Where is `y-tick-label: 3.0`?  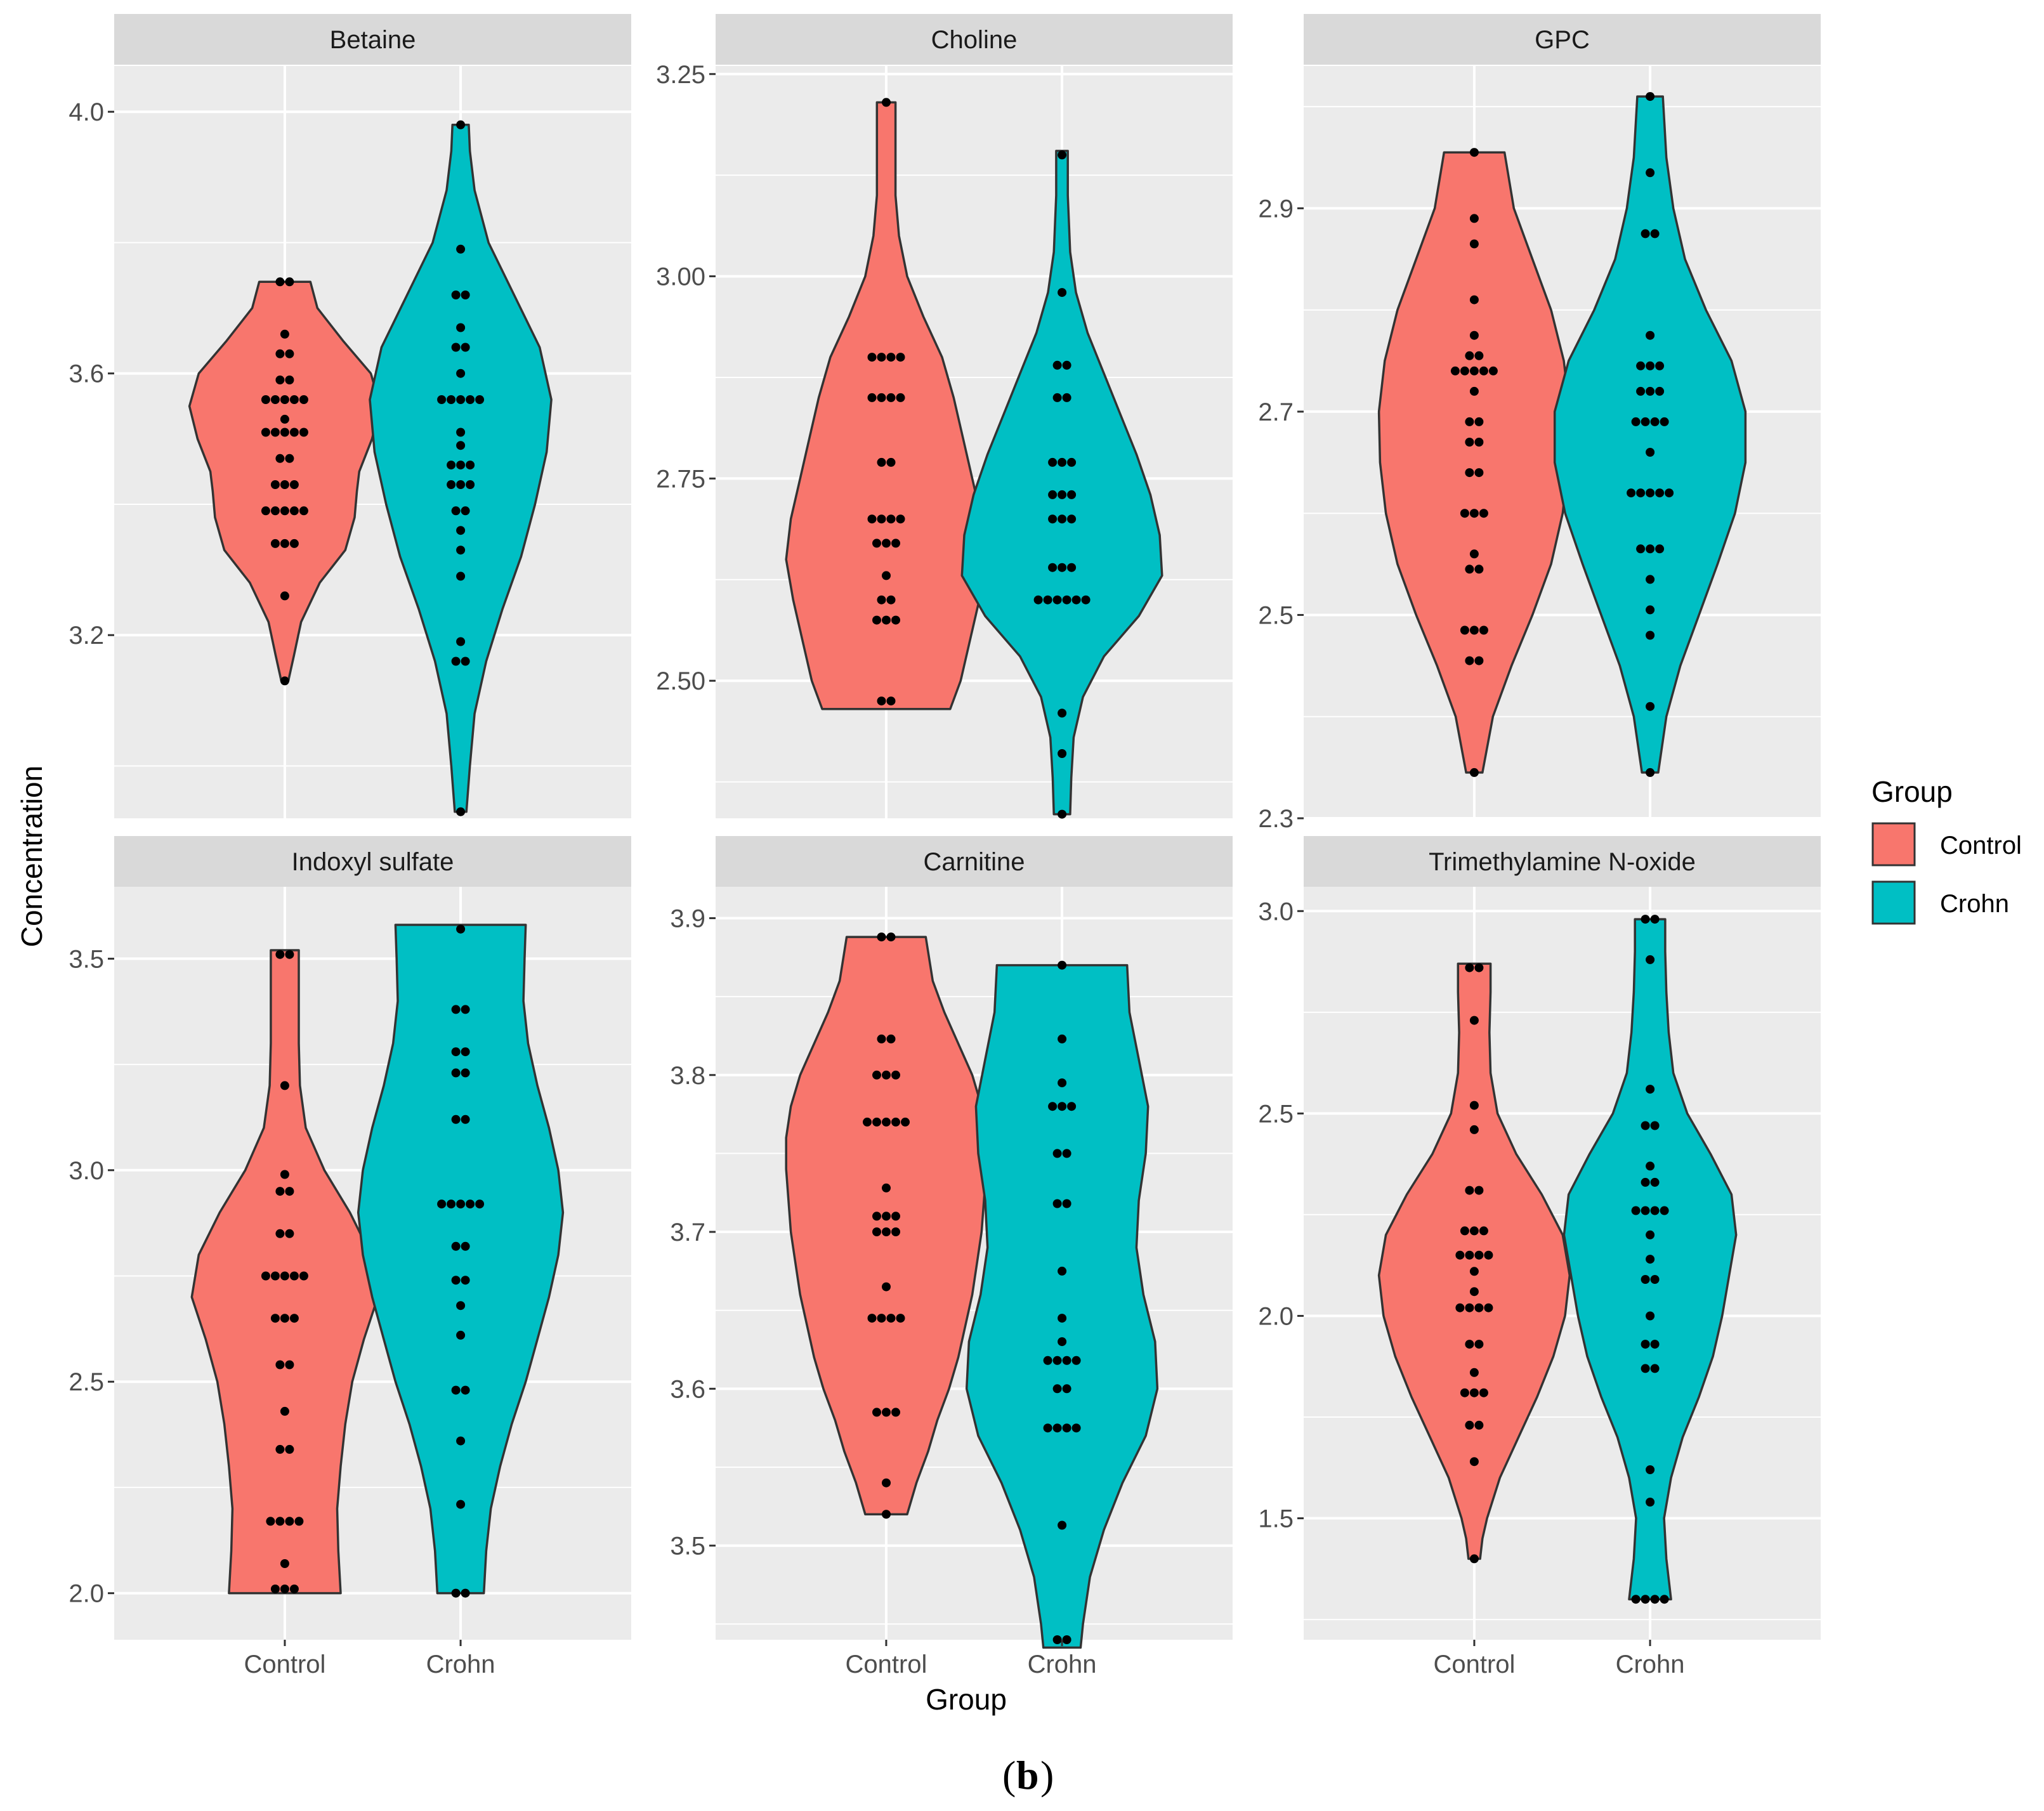
y-tick-label: 3.0 is located at coordinates (1276, 911).